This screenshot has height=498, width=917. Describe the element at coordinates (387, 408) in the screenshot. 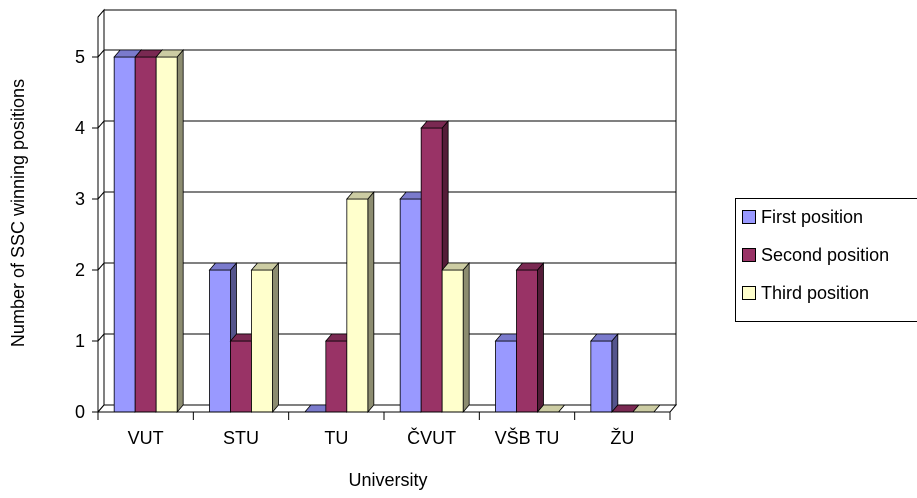

I see `floor` at that location.